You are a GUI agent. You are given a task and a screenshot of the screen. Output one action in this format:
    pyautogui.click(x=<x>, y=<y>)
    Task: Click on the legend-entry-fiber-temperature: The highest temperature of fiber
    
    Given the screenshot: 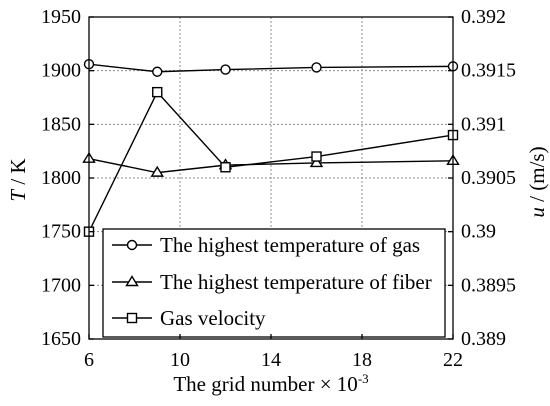 What is the action you would take?
    pyautogui.click(x=272, y=282)
    